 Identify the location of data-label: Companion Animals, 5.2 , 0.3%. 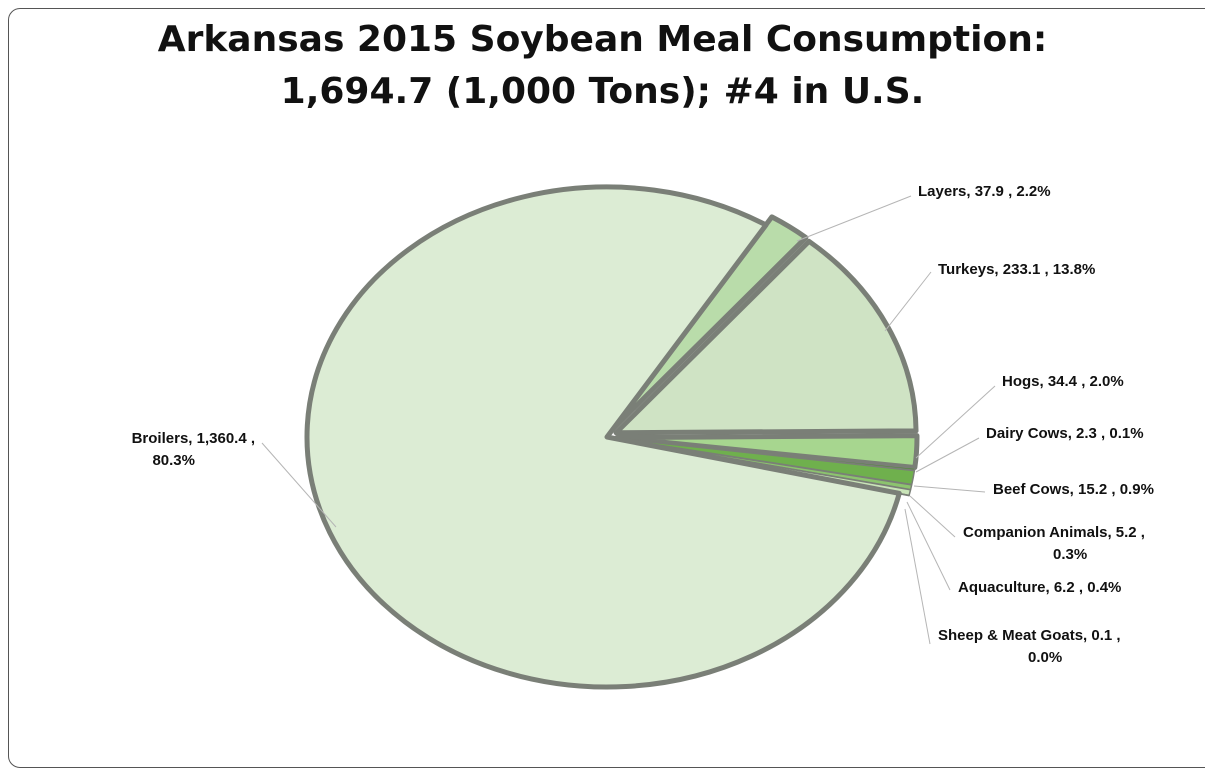
(1054, 543).